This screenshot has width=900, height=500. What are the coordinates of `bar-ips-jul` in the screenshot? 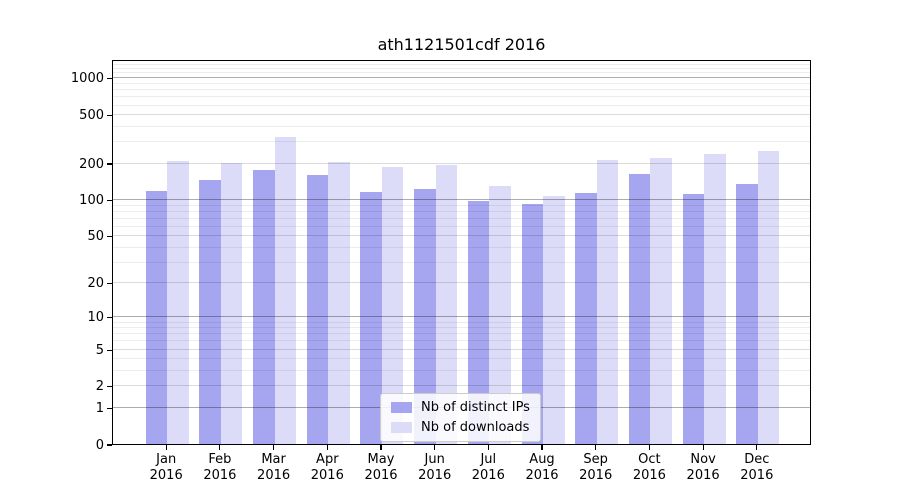 It's located at (478, 322).